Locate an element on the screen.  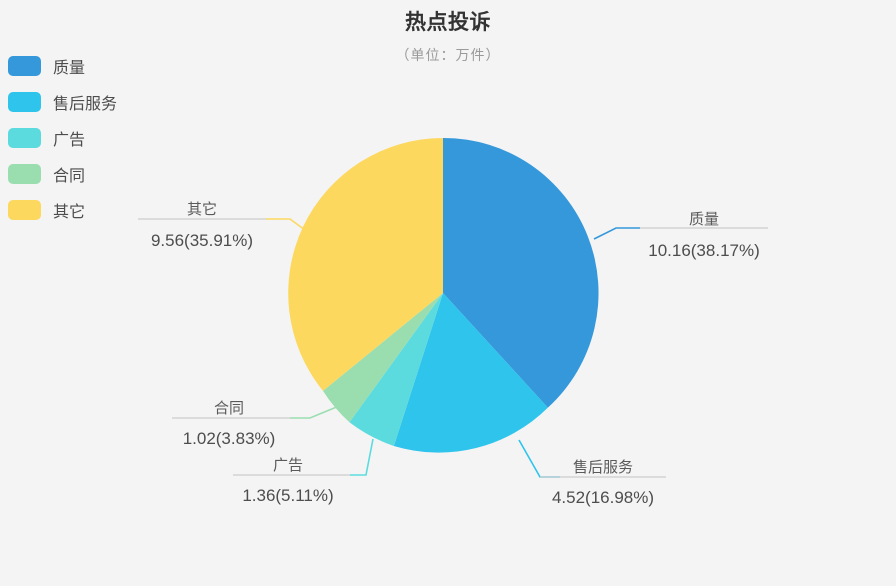
legend-swatch-contract is located at coordinates (24, 174).